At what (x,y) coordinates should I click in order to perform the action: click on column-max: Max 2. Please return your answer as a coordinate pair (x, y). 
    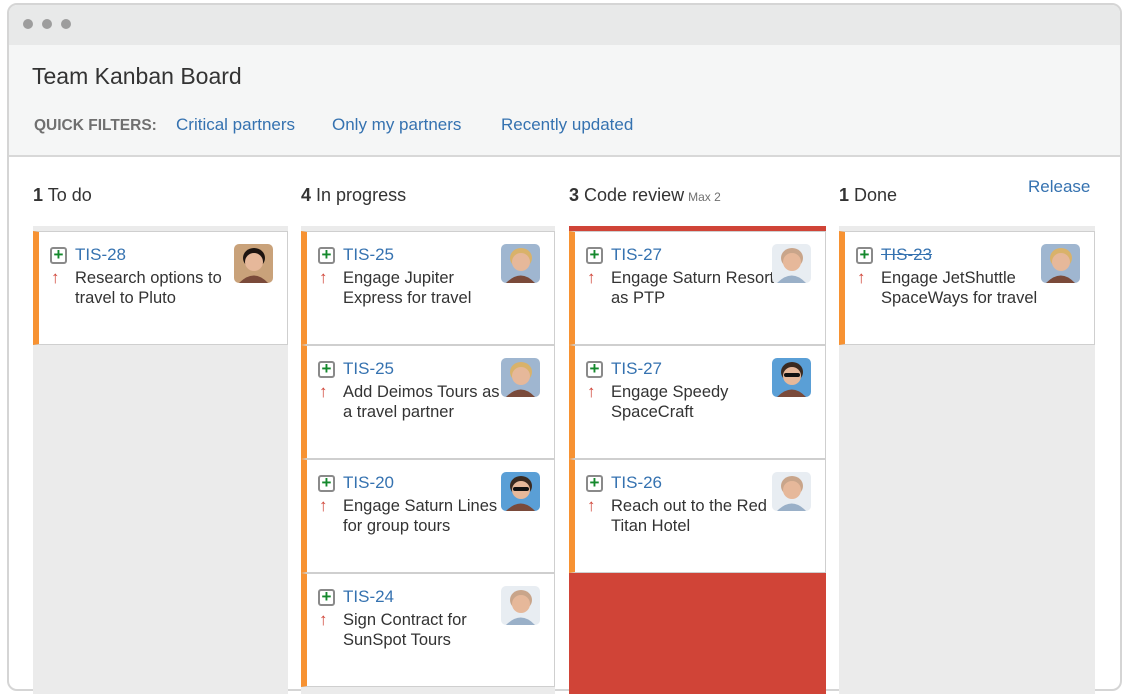
    Looking at the image, I should click on (704, 197).